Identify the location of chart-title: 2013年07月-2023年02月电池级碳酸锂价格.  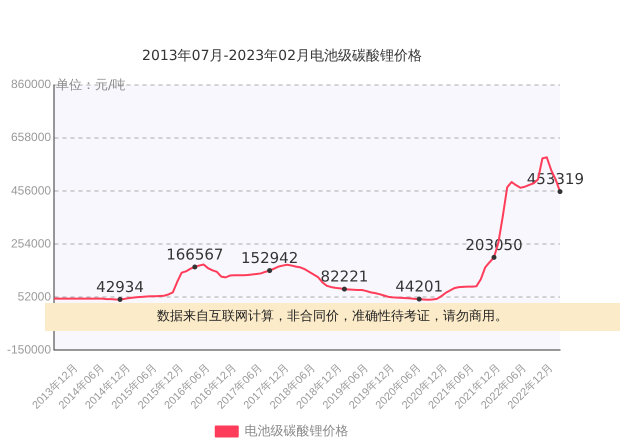
(282, 56).